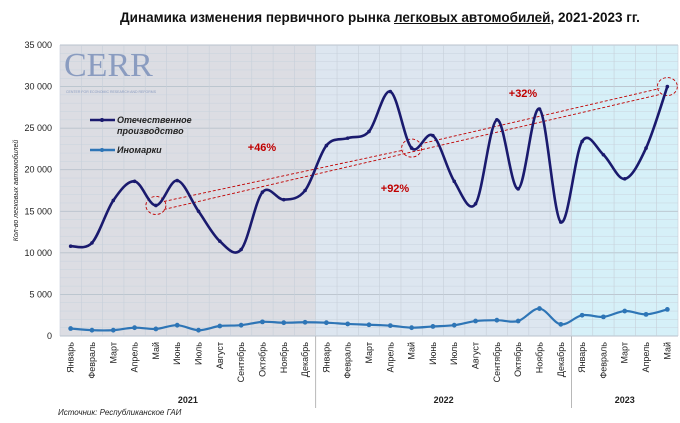 This screenshot has width=680, height=423. I want to click on year-label: 2021, so click(188, 400).